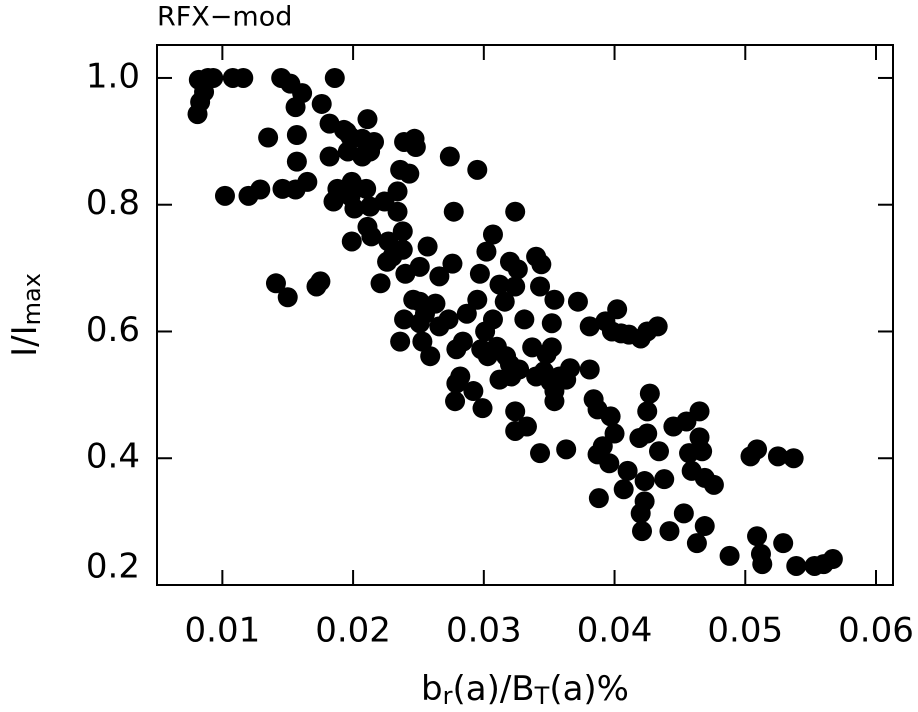  I want to click on x-tick-label: 0.05, so click(745, 631).